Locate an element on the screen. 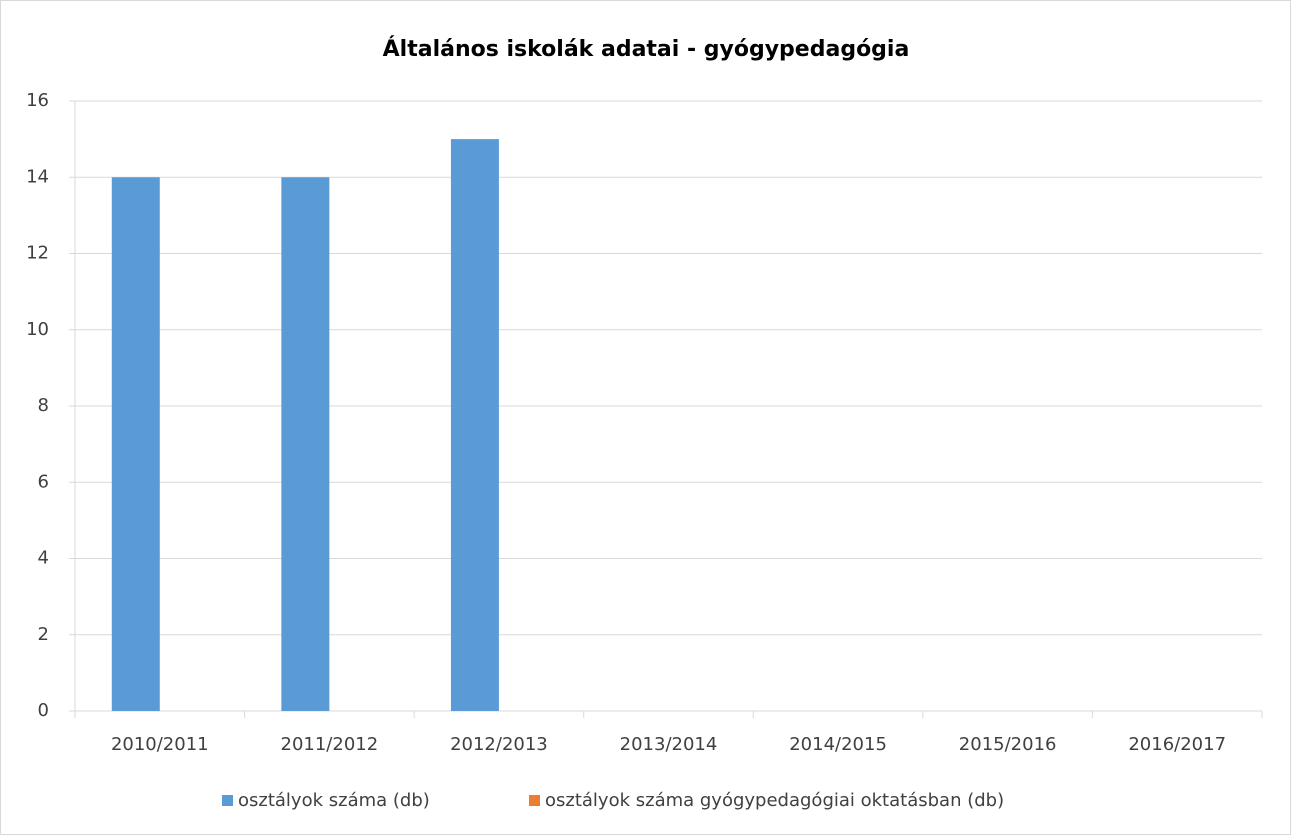 Image resolution: width=1292 pixels, height=836 pixels. x-tick-label: 2012/2013 is located at coordinates (499, 744).